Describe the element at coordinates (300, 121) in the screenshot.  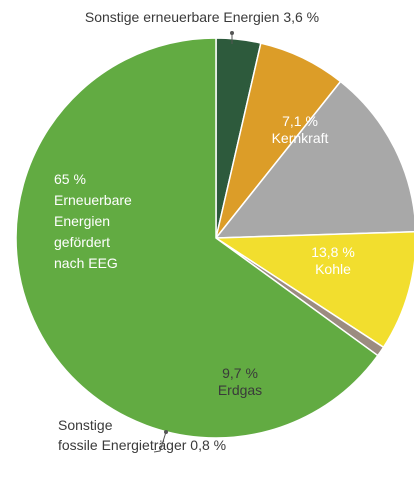
I see `slice-label-line: 7,1 %` at that location.